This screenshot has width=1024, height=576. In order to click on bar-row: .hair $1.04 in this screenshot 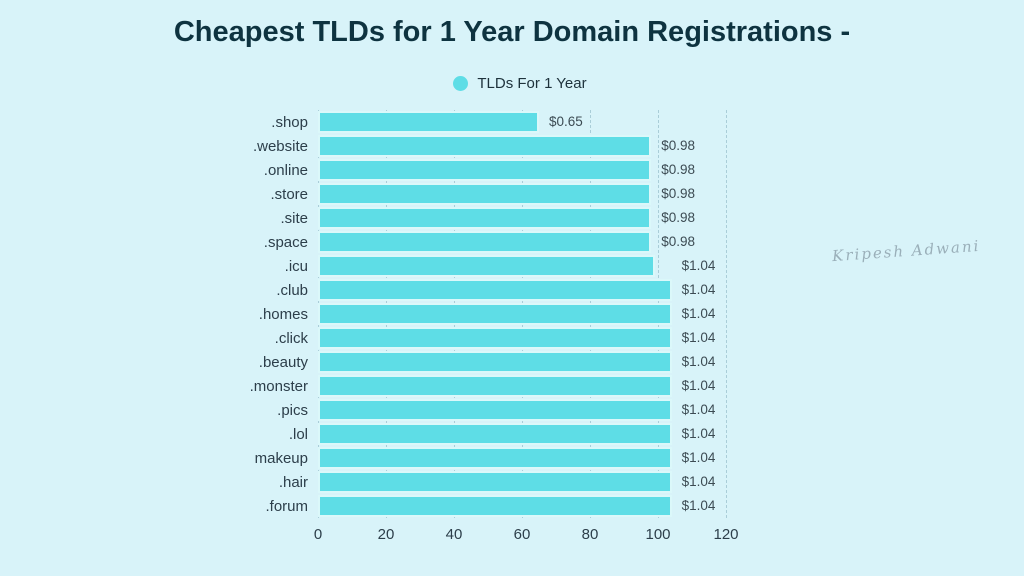, I will do `click(369, 482)`.